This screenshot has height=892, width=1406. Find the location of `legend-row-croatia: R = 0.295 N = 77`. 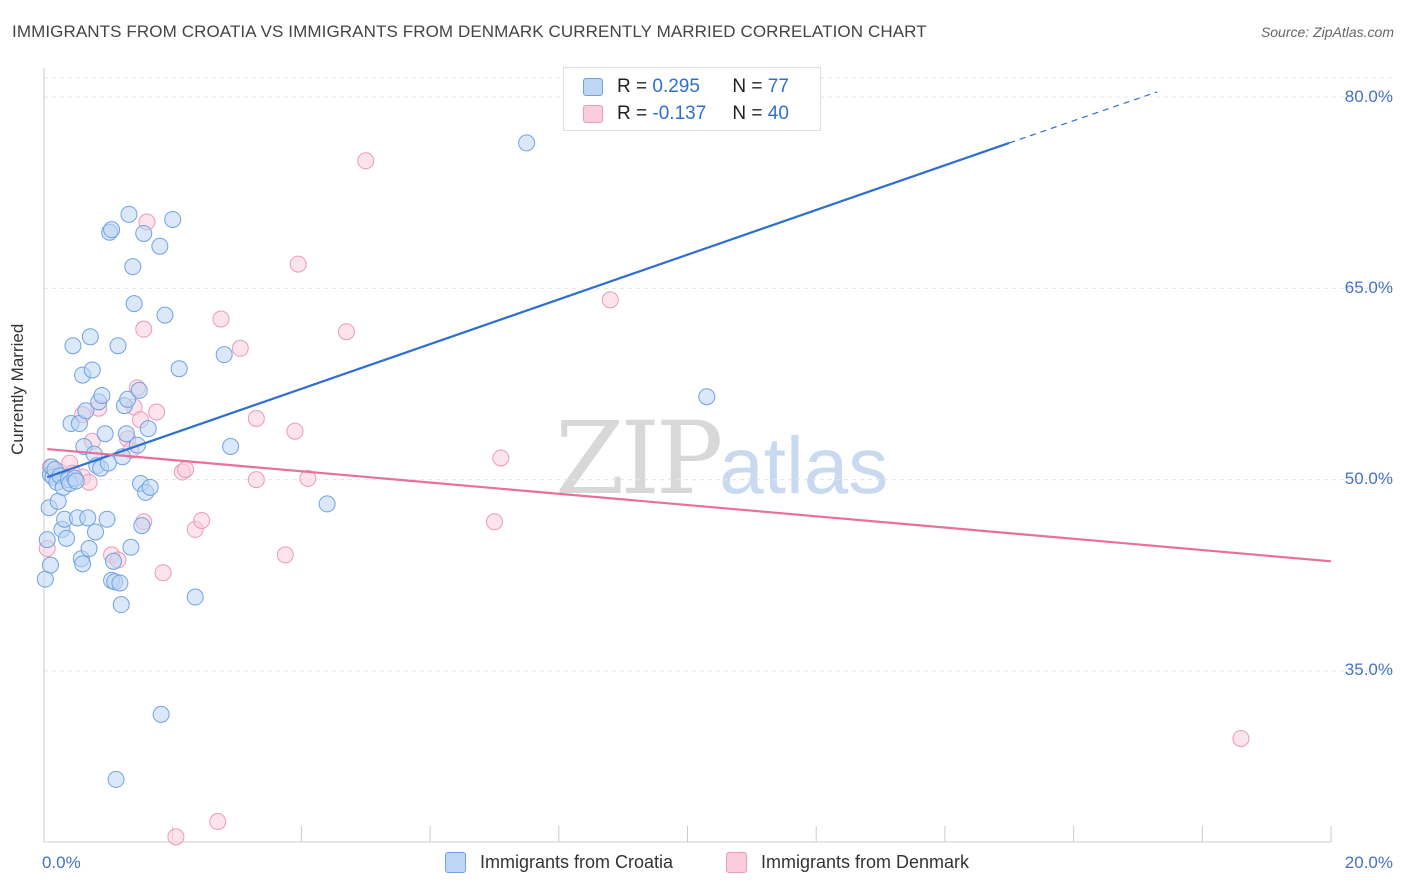

legend-row-croatia: R = 0.295 N = 77 is located at coordinates (686, 87).